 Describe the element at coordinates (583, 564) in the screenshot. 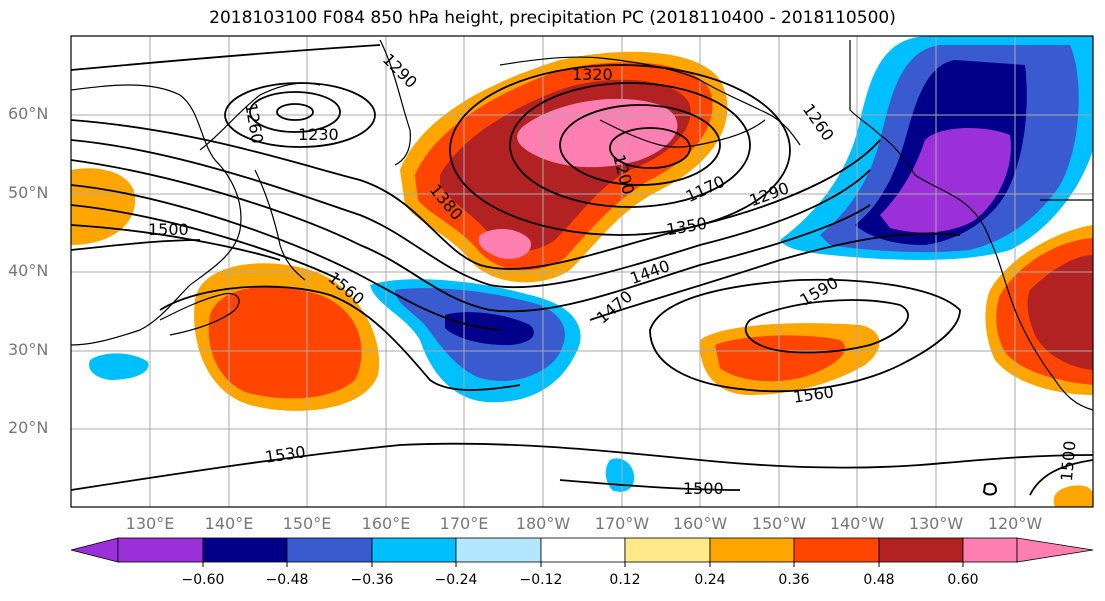

I see `colorbar-tick-marks` at that location.